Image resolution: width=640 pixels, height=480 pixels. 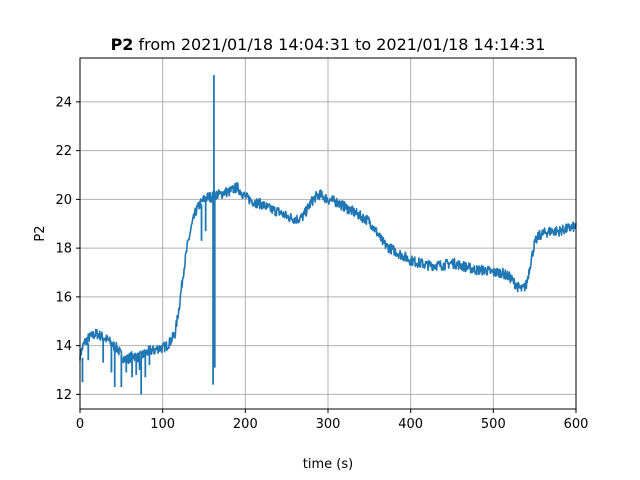 I want to click on x-axis-label: time (s), so click(x=328, y=464).